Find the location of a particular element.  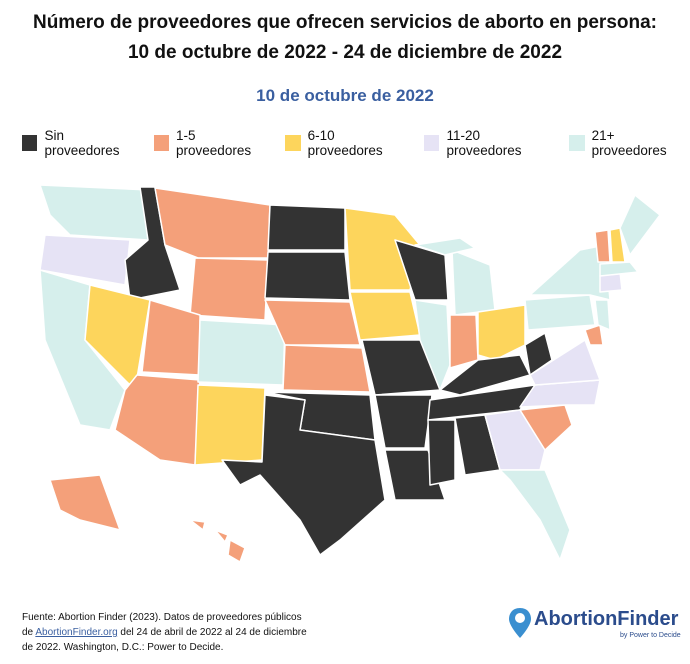

legend-item: 21+ proveedores is located at coordinates (629, 143).